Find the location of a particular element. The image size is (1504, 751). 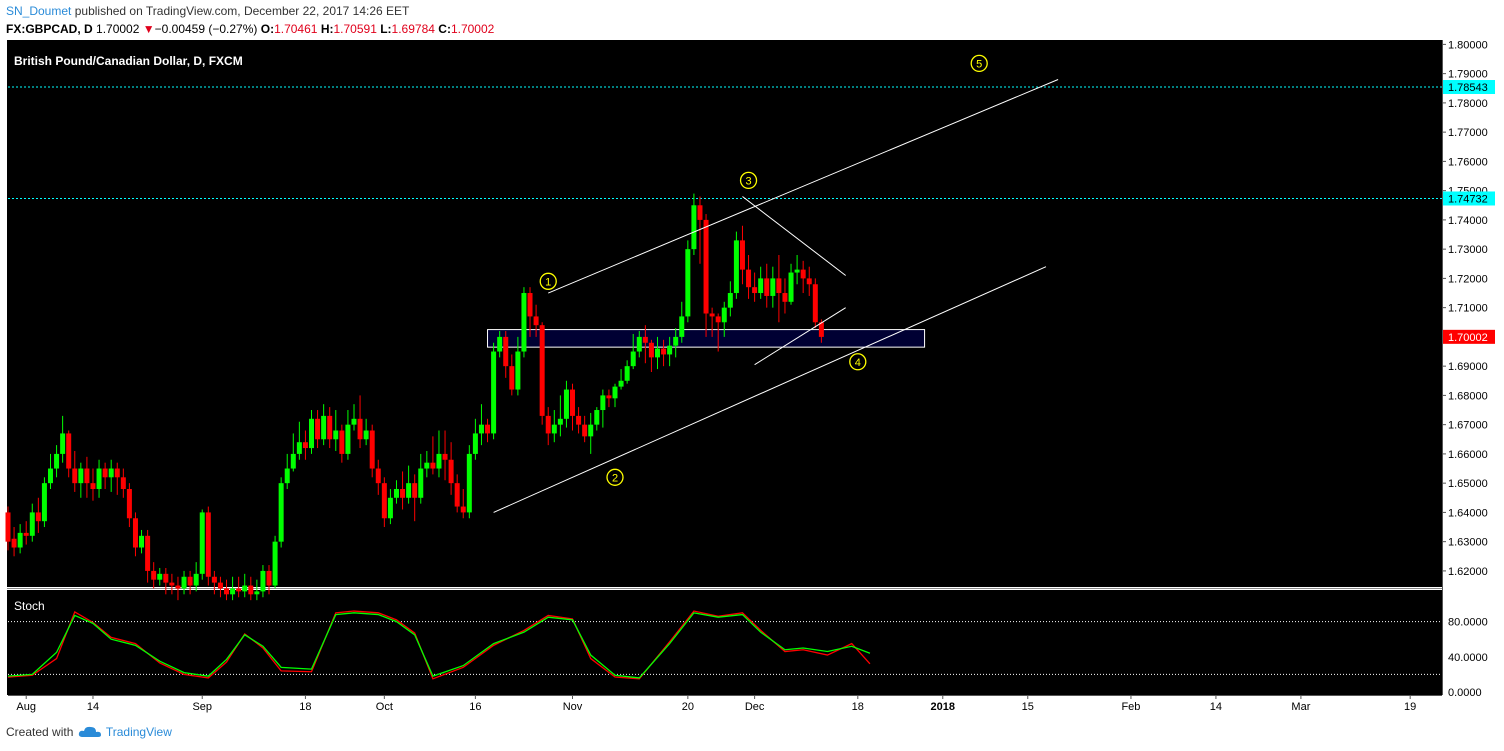

stoch-k-line is located at coordinates (439, 645).